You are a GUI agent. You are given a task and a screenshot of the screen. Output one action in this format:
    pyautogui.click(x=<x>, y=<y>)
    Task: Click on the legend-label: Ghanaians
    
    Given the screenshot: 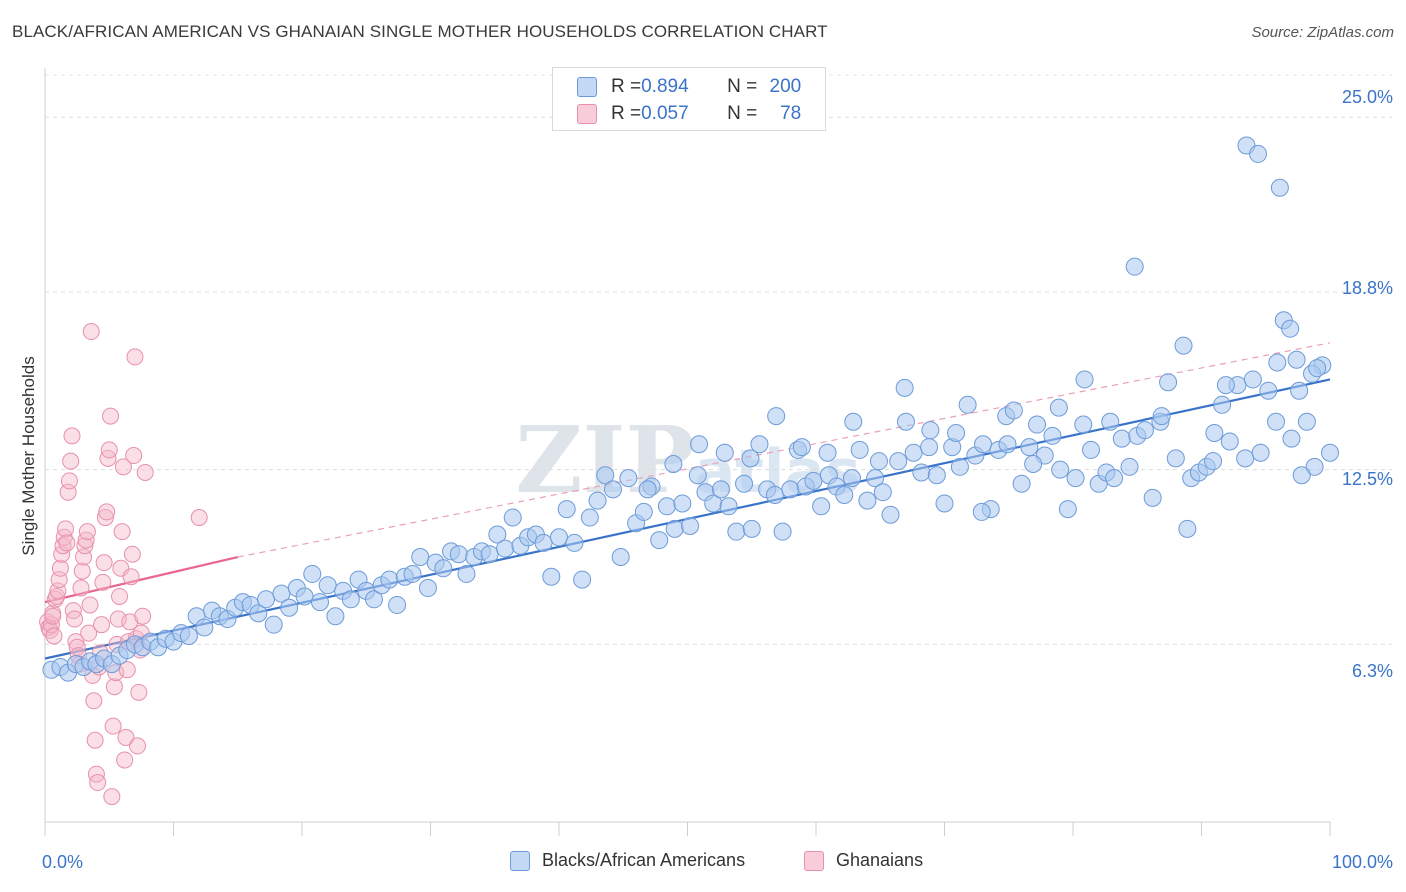 What is the action you would take?
    pyautogui.click(x=880, y=860)
    